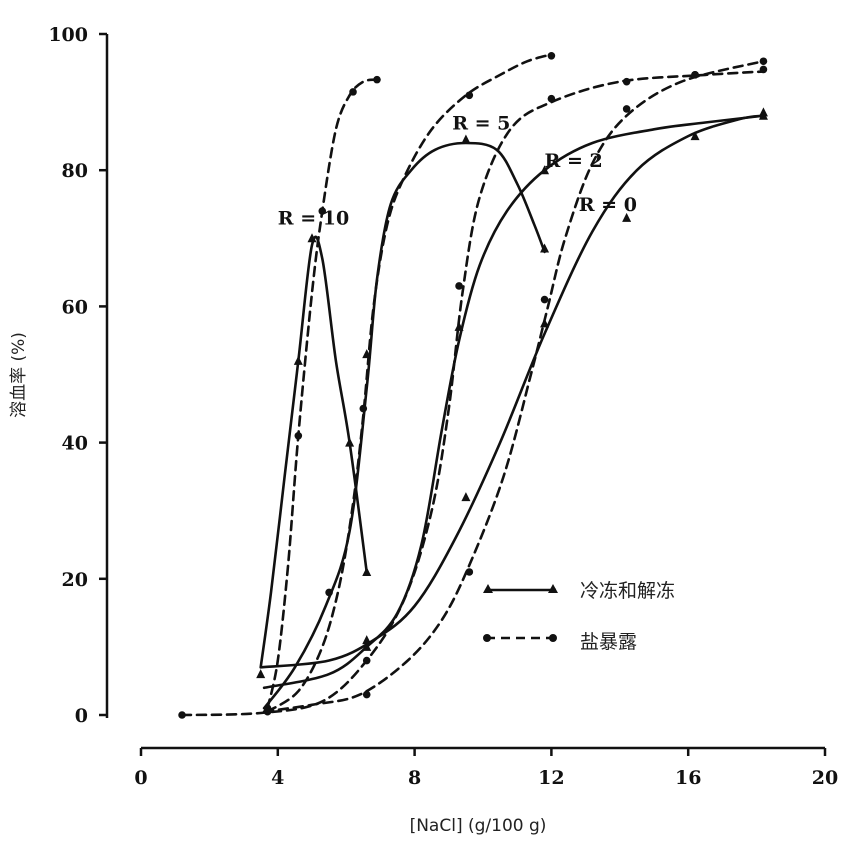 The width and height of the screenshot is (848, 846). I want to click on y-tick-label: 60, so click(75, 307).